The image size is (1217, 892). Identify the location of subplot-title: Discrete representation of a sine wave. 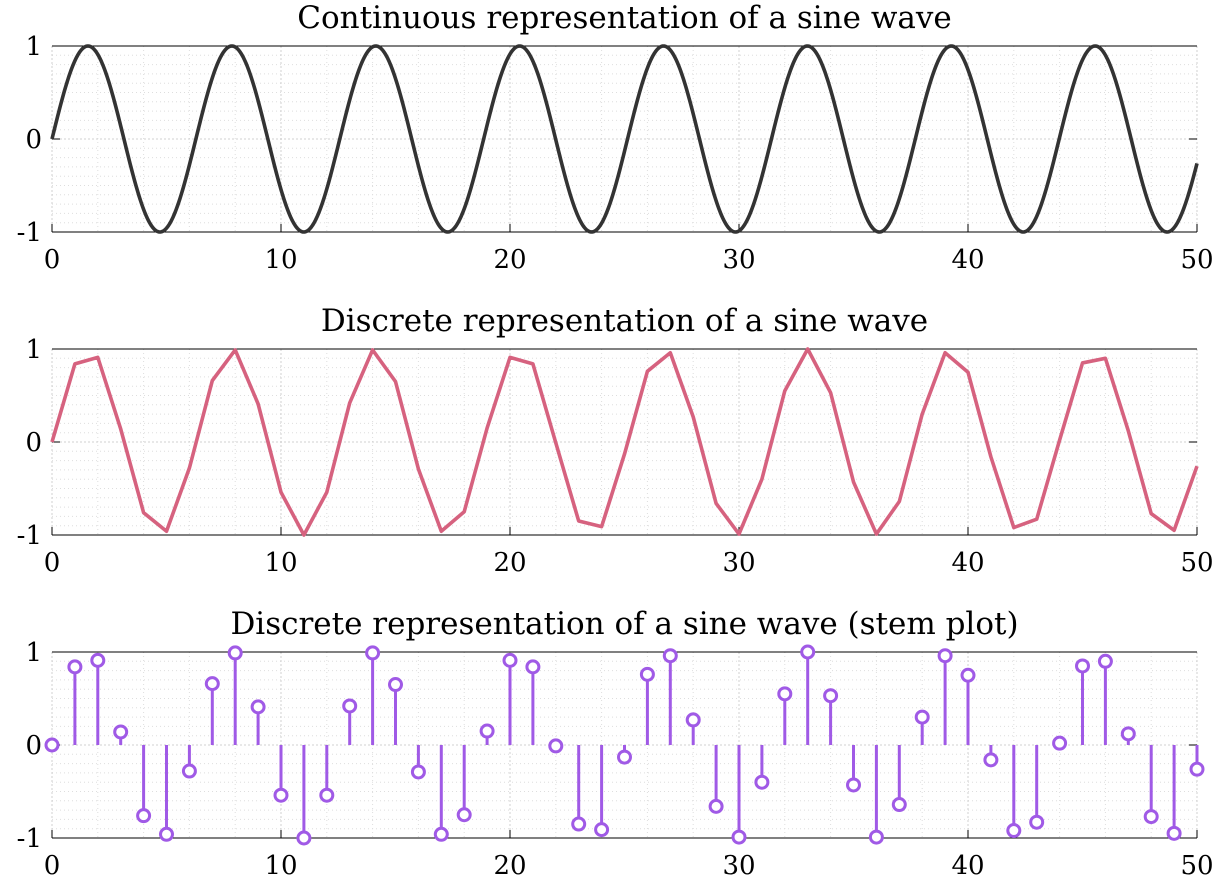
(624, 321).